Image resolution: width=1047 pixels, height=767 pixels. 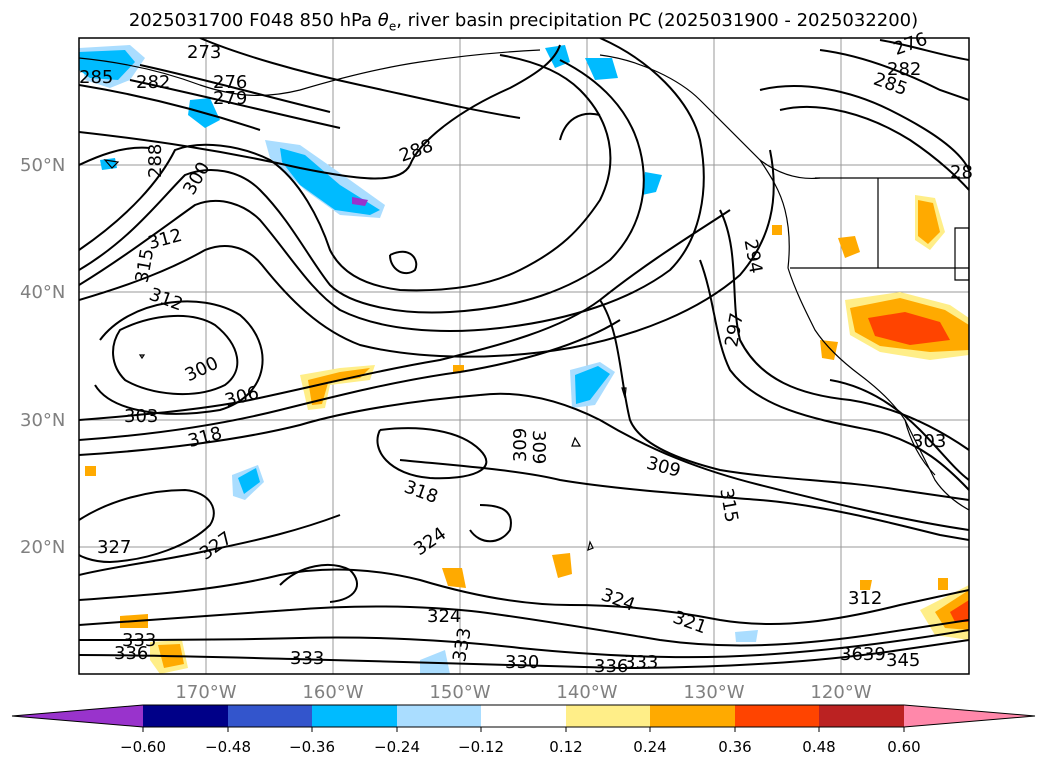 I want to click on colorbar-tick-label: −0.24, so click(x=397, y=747).